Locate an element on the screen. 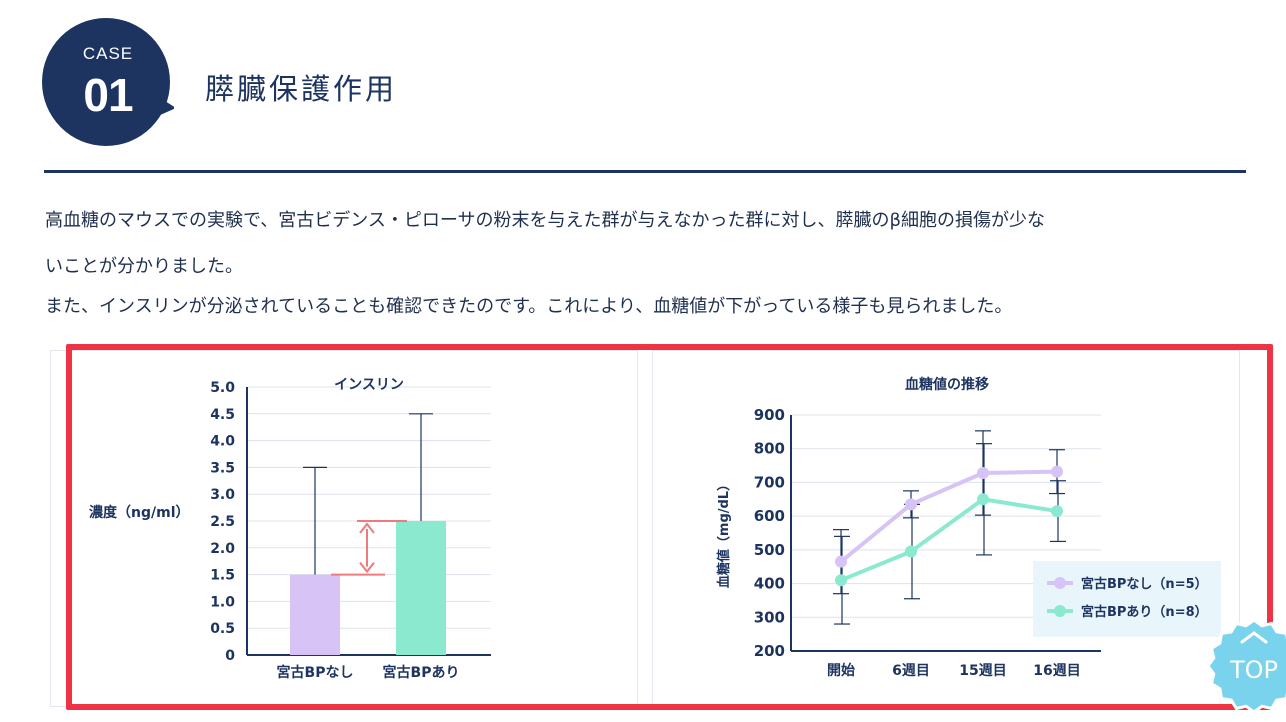  x-tick-label: 16週目 is located at coordinates (1056, 671).